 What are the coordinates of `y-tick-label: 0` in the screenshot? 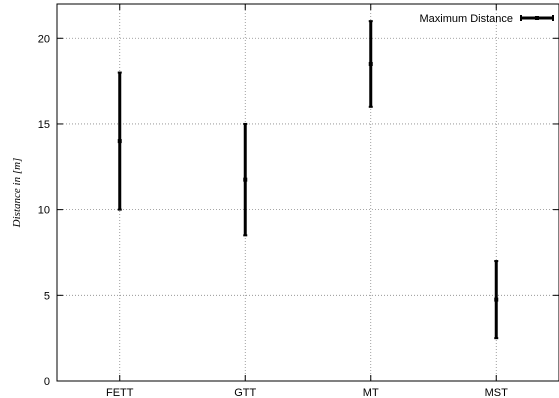 It's located at (47, 382).